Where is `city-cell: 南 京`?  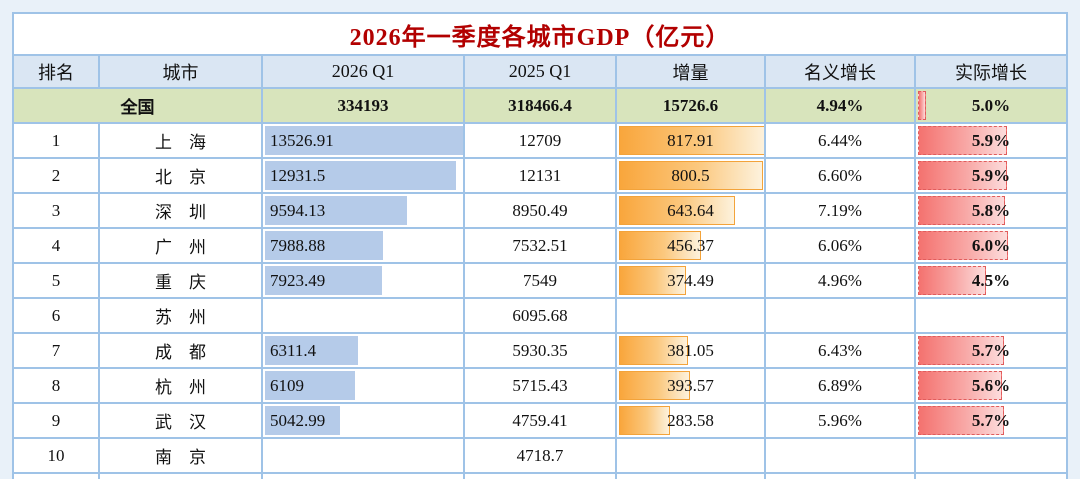 city-cell: 南 京 is located at coordinates (181, 456).